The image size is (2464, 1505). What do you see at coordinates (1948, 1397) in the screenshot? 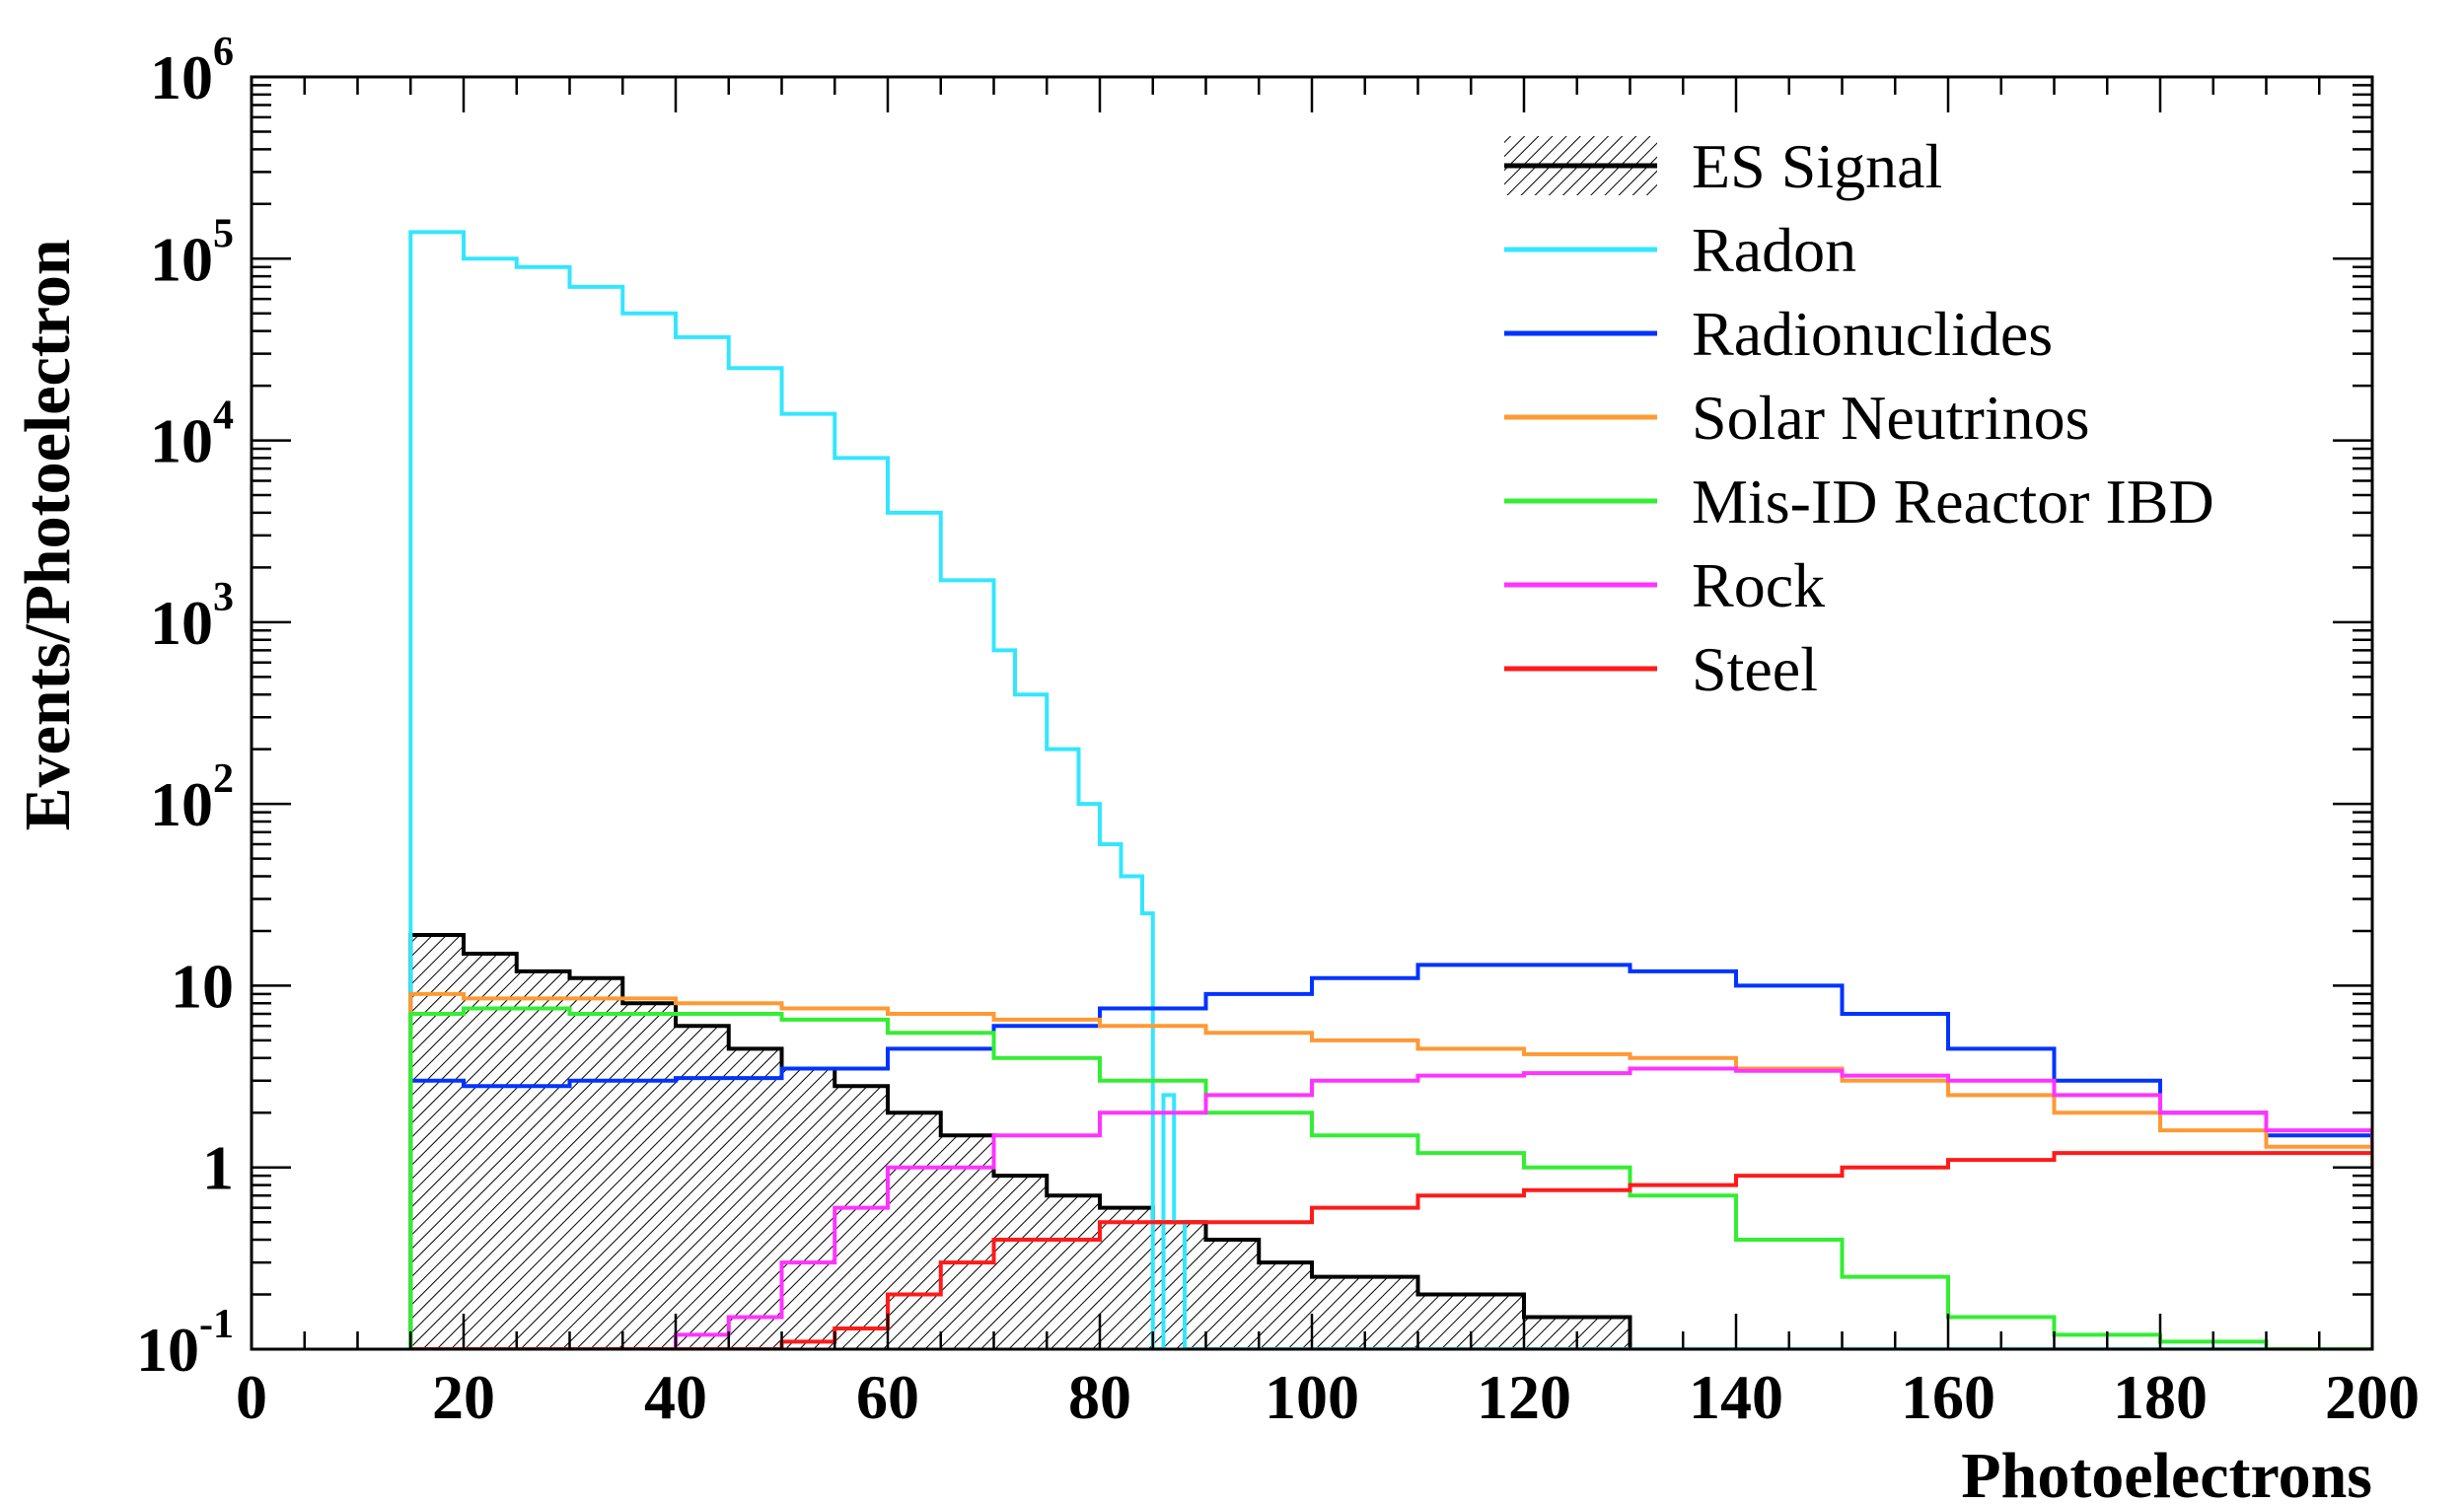
I see `x-tick-label: 160` at bounding box center [1948, 1397].